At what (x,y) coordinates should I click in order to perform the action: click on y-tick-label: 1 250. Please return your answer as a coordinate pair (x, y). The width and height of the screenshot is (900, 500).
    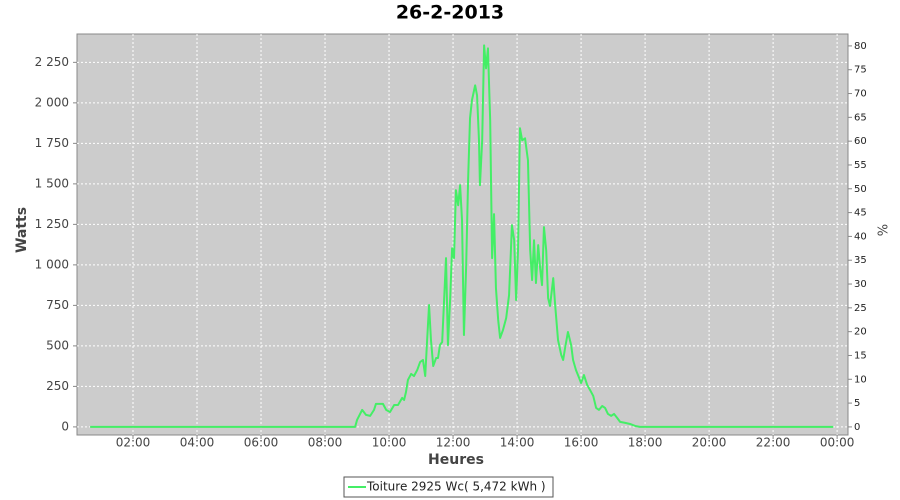
    Looking at the image, I should click on (52, 224).